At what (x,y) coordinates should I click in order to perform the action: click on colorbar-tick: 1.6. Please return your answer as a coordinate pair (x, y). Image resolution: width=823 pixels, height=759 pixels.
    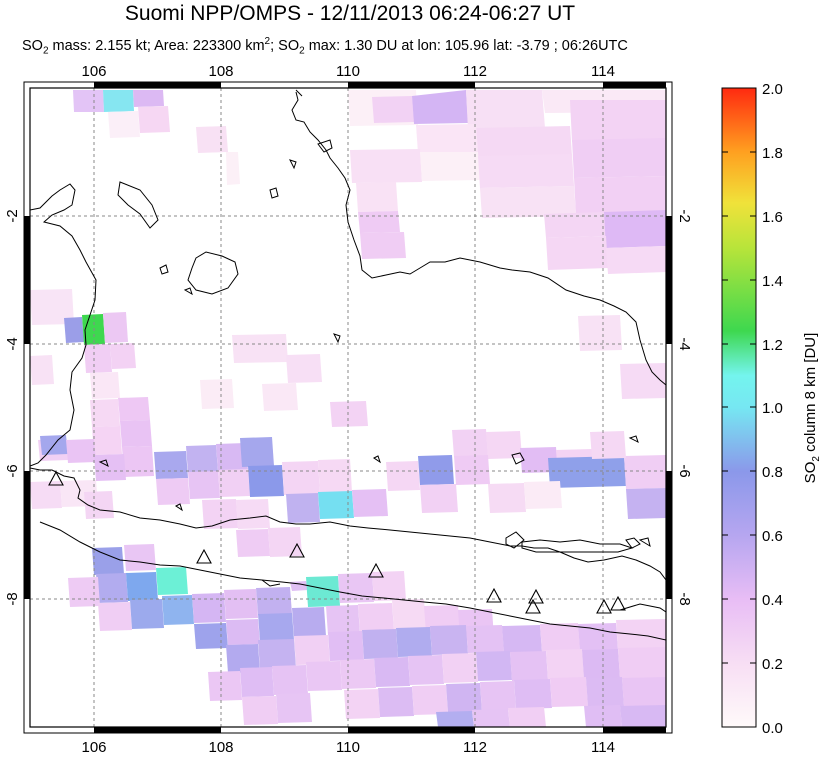
    Looking at the image, I should click on (772, 217).